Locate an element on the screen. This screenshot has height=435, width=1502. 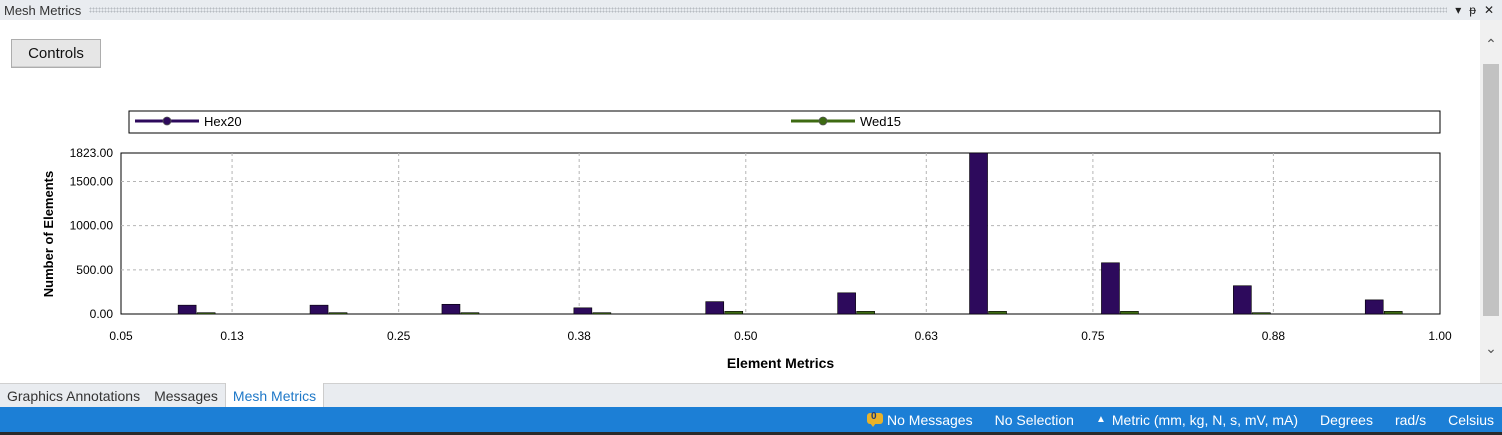
title-bar-grip is located at coordinates (768, 10).